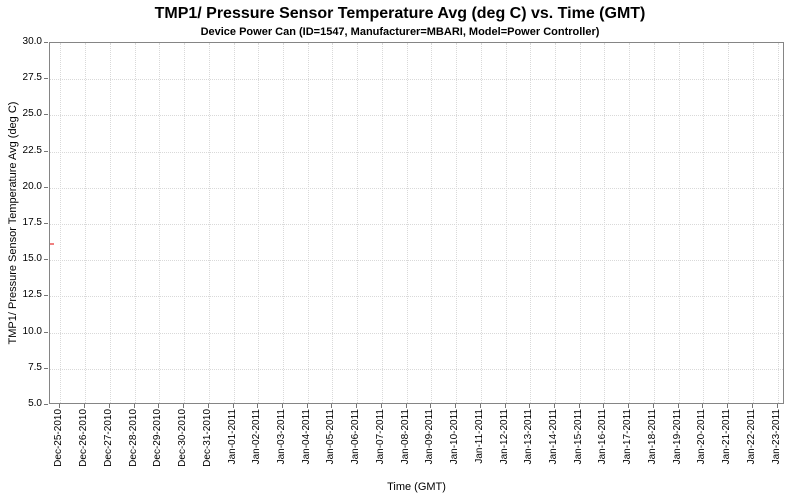  I want to click on x-tick-label: Jan-10-2011, so click(454, 437).